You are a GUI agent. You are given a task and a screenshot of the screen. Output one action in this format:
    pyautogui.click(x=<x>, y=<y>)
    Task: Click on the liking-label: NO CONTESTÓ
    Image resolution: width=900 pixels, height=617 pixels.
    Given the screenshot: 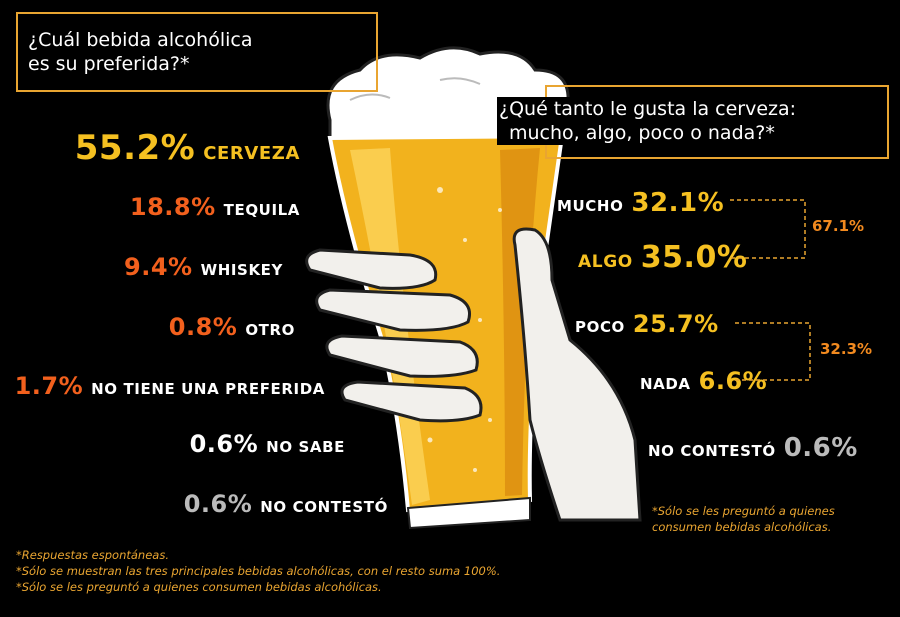 What is the action you would take?
    pyautogui.click(x=712, y=451)
    